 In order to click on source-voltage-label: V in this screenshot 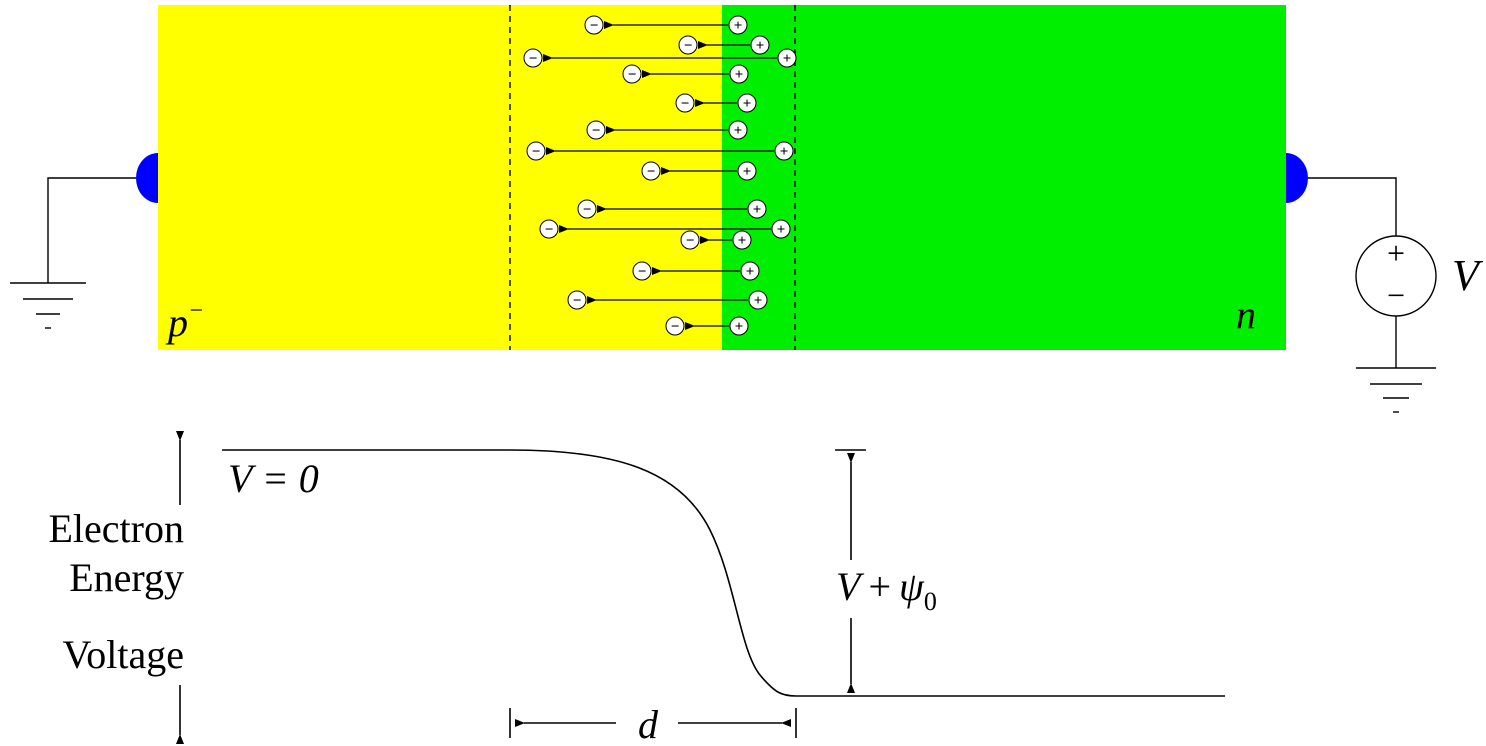, I will do `click(1468, 275)`.